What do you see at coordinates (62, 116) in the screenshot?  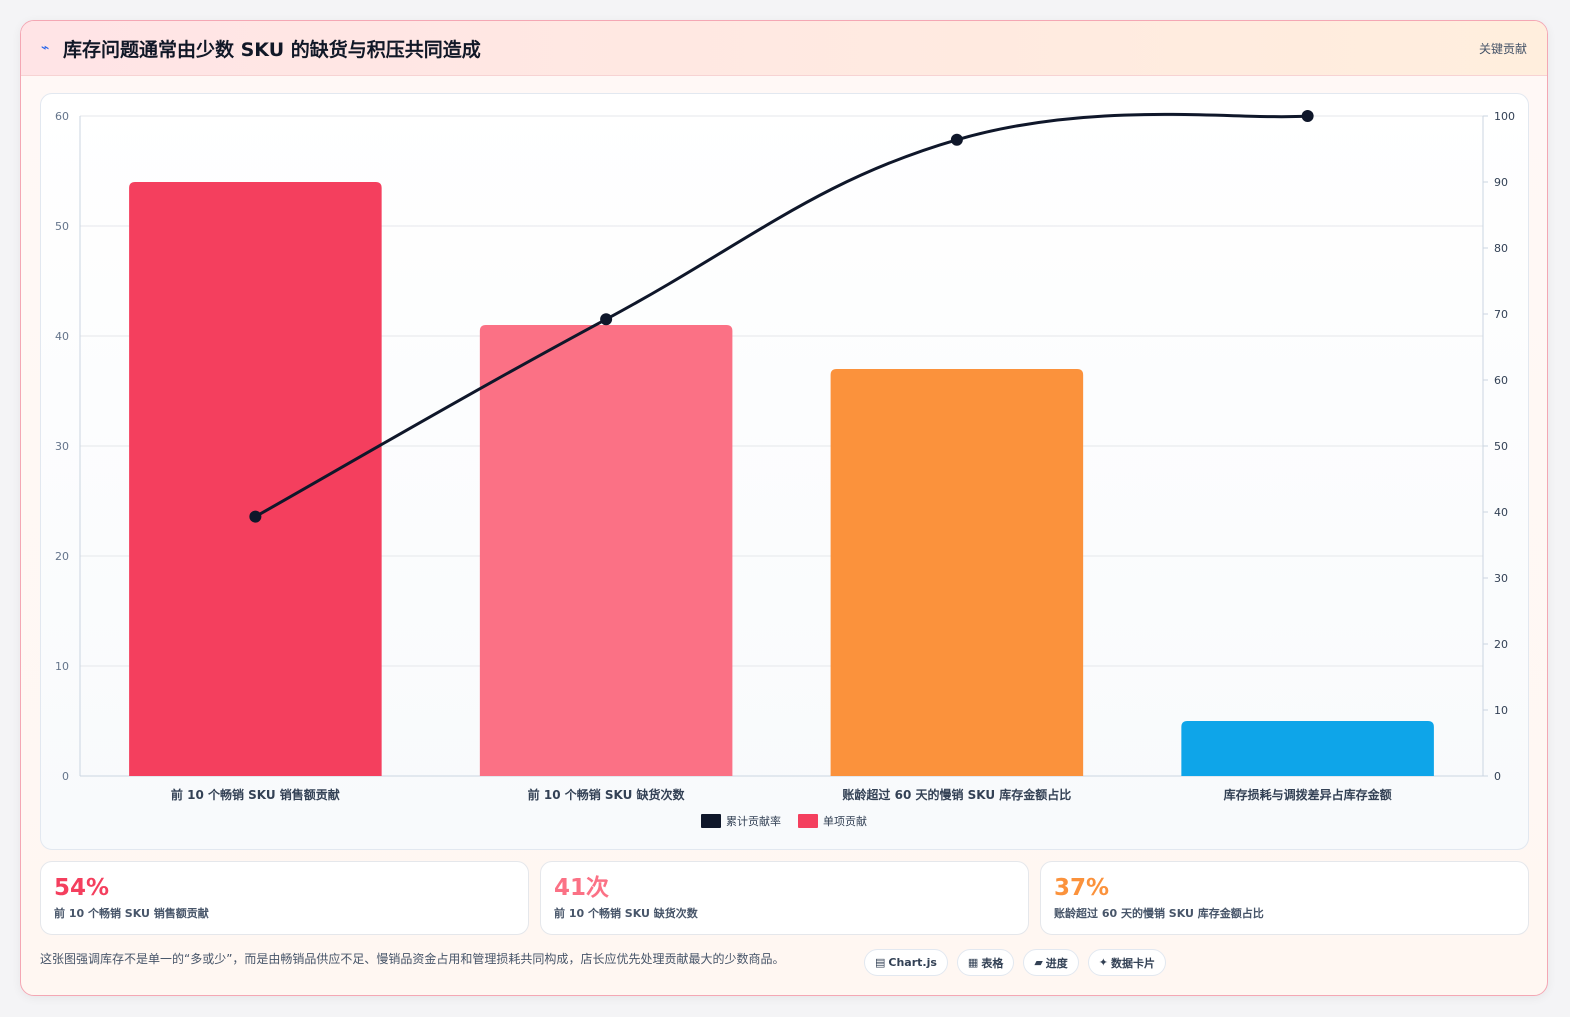 I see `y-left-tick-label: 60` at bounding box center [62, 116].